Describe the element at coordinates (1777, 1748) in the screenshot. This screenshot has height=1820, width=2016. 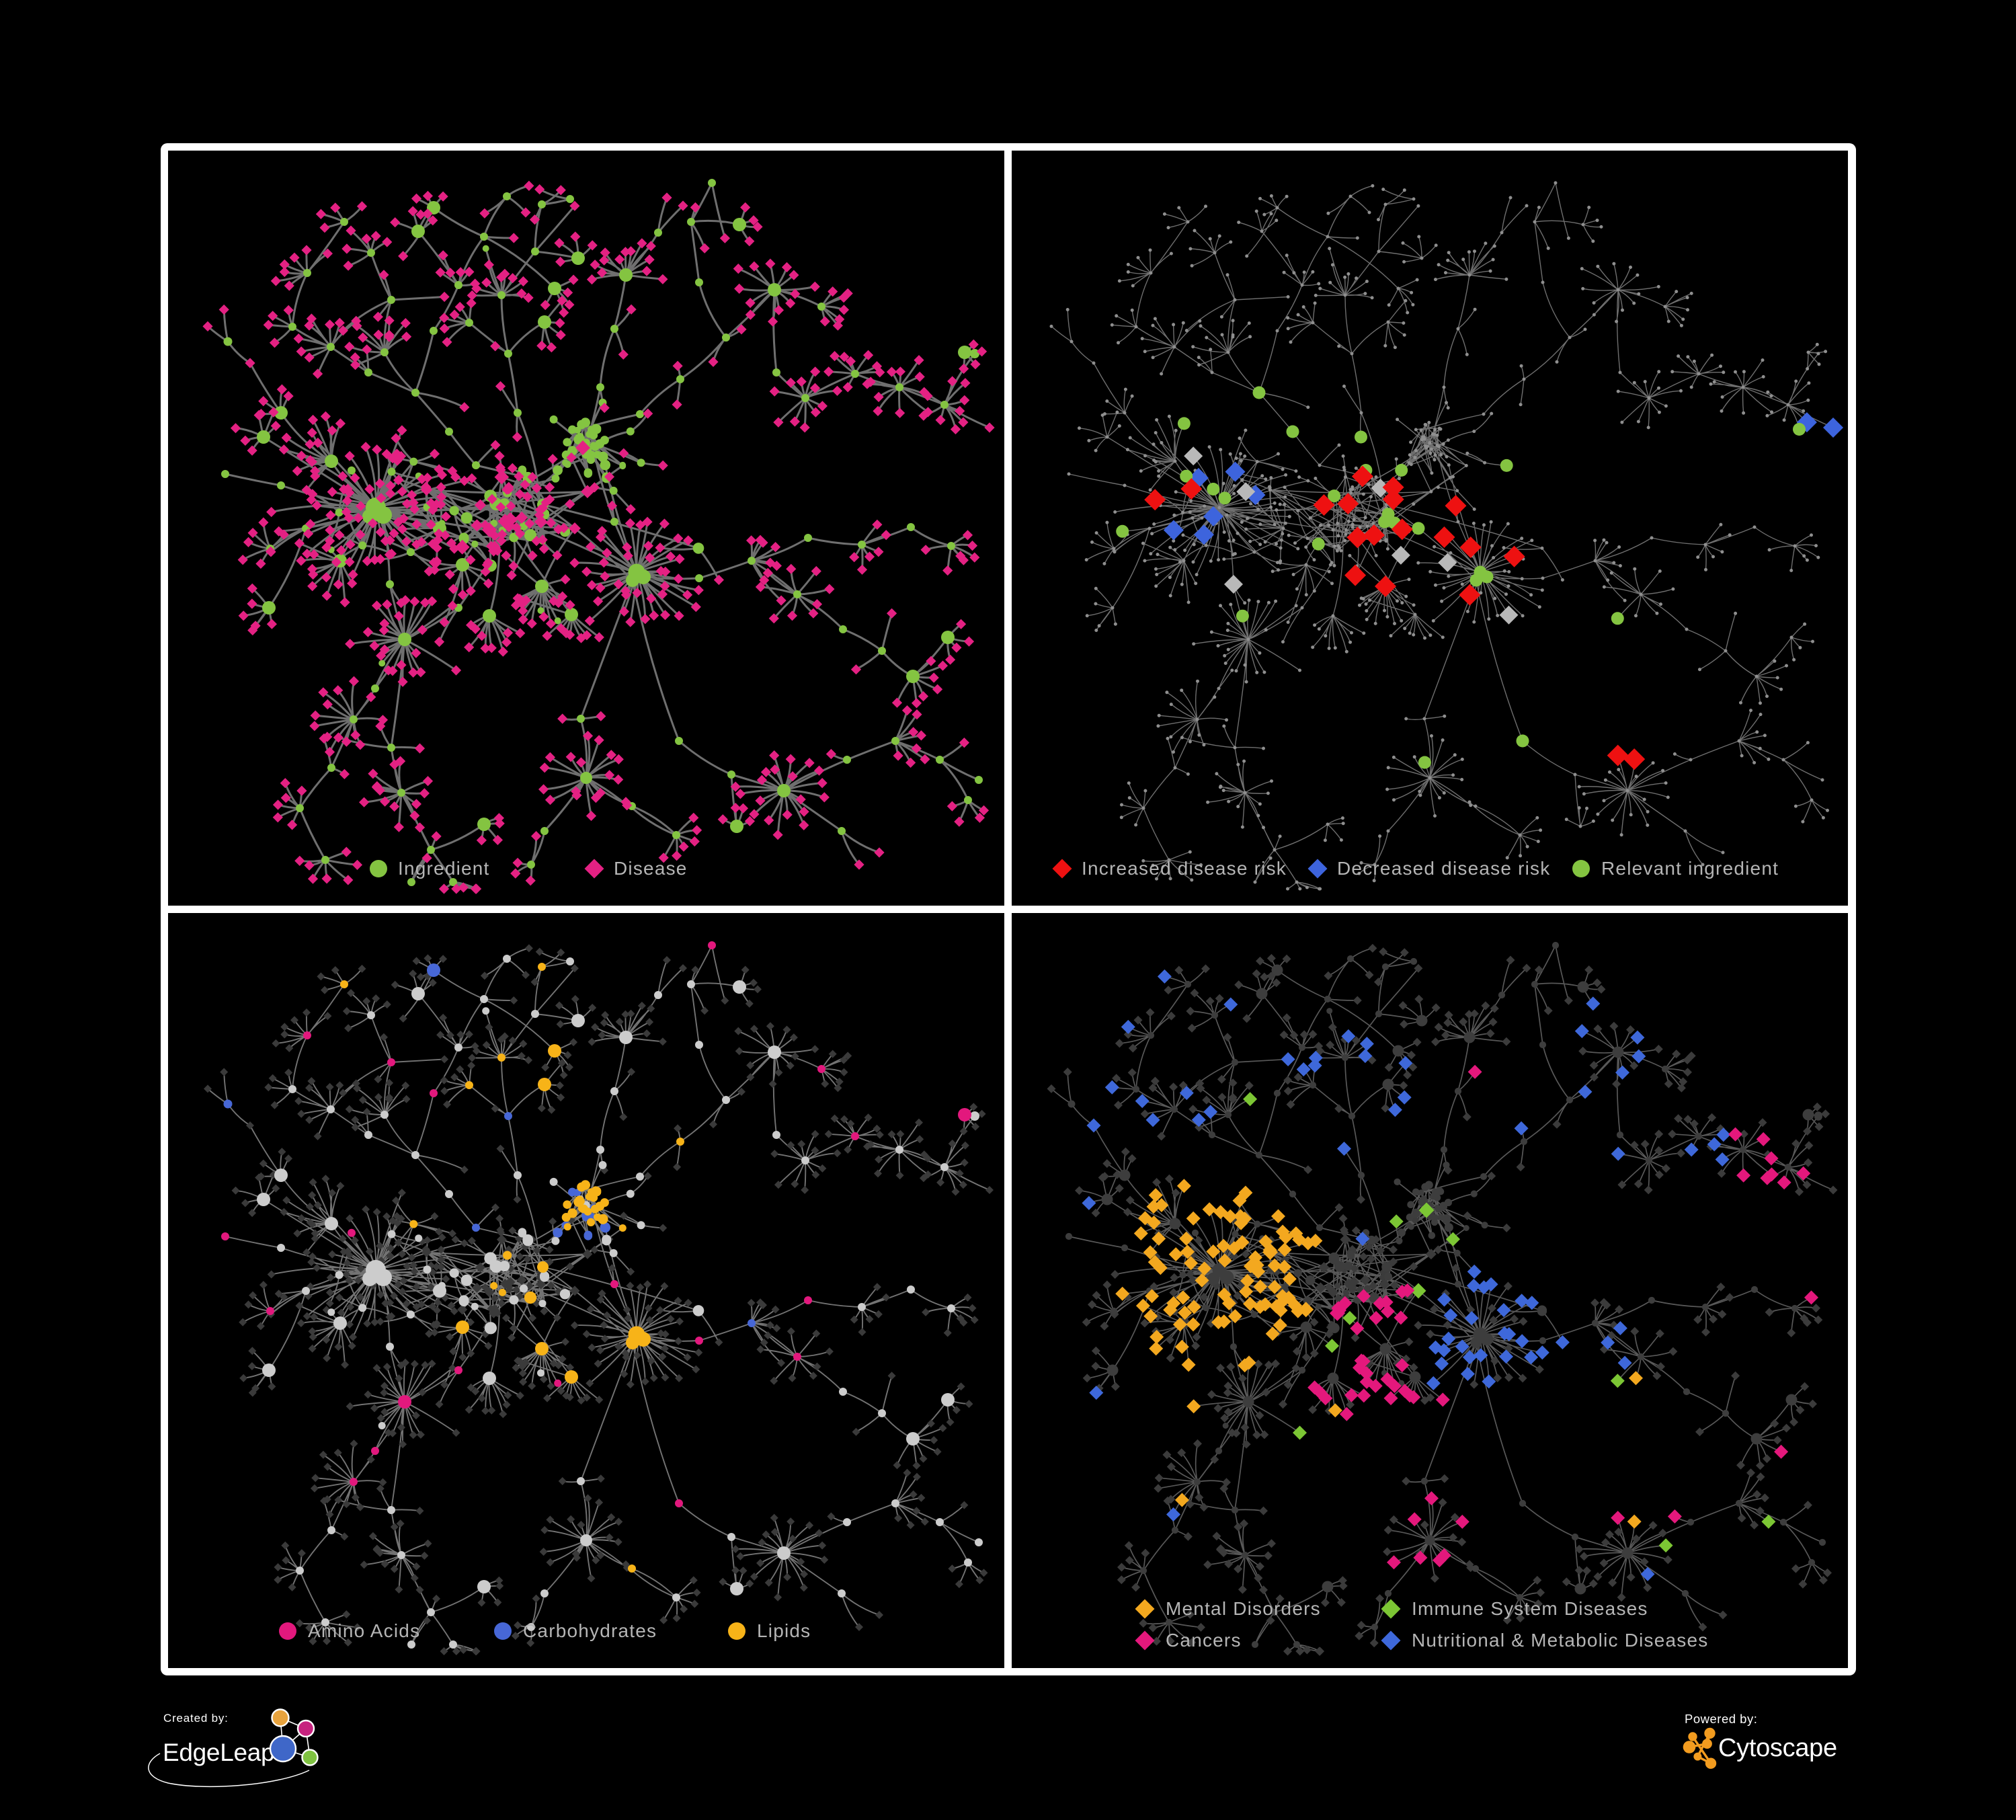
I see `svg-text: Cytoscape` at that location.